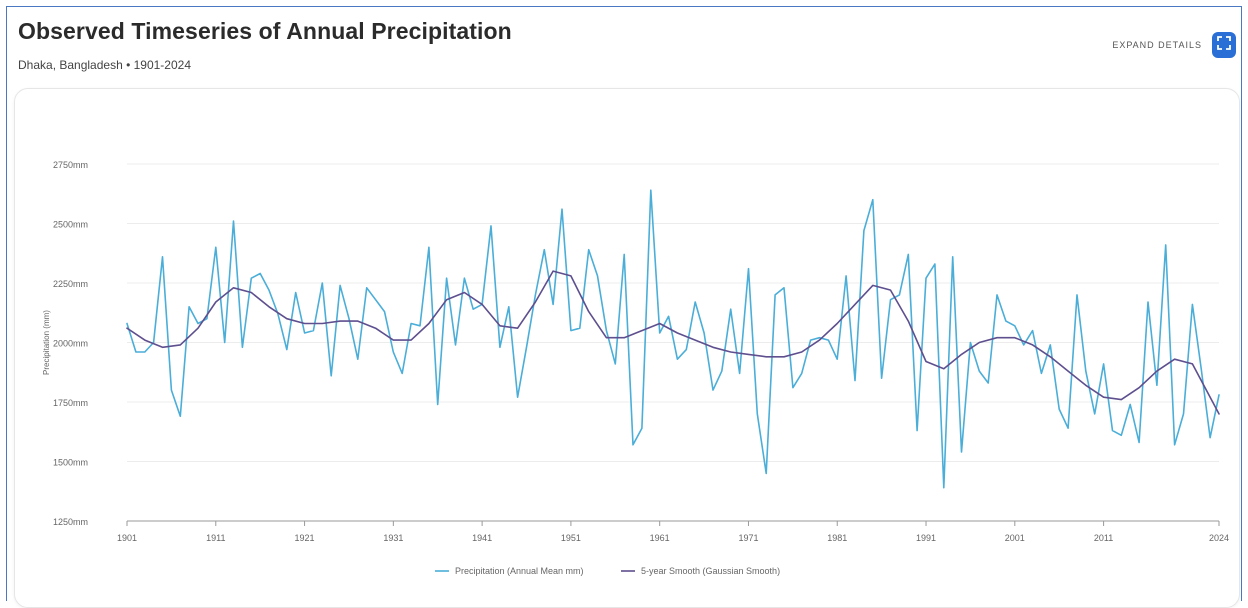  What do you see at coordinates (1103, 538) in the screenshot?
I see `x-tick-label: 2011` at bounding box center [1103, 538].